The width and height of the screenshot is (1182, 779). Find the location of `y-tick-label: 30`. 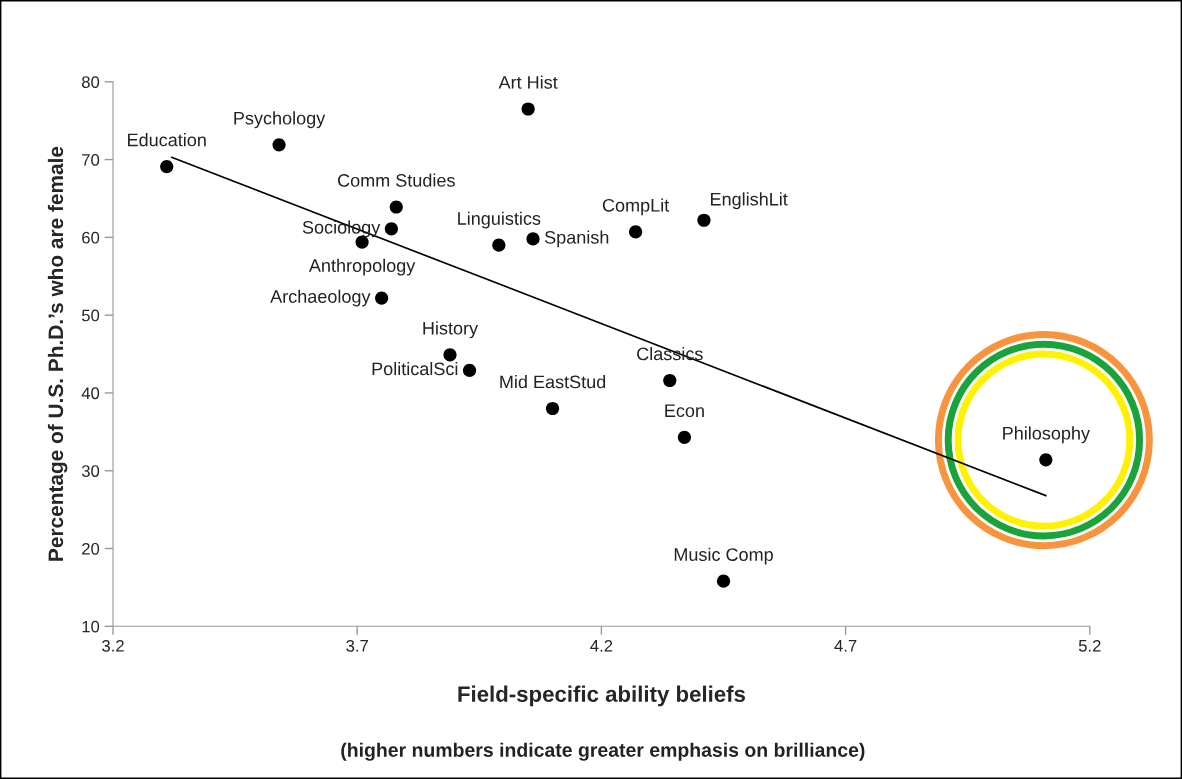

y-tick-label: 30 is located at coordinates (90, 471).